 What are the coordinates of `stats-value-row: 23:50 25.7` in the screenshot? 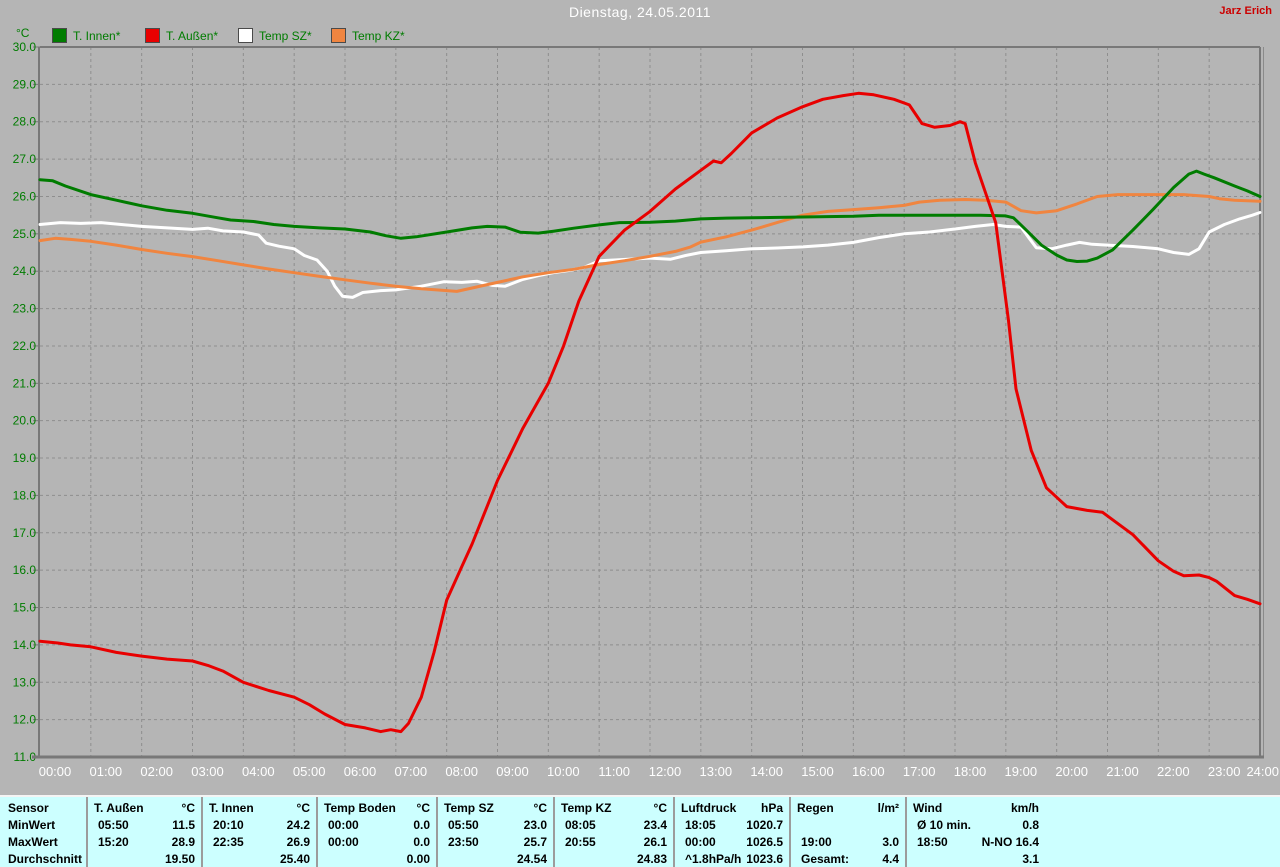 It's located at (495, 842).